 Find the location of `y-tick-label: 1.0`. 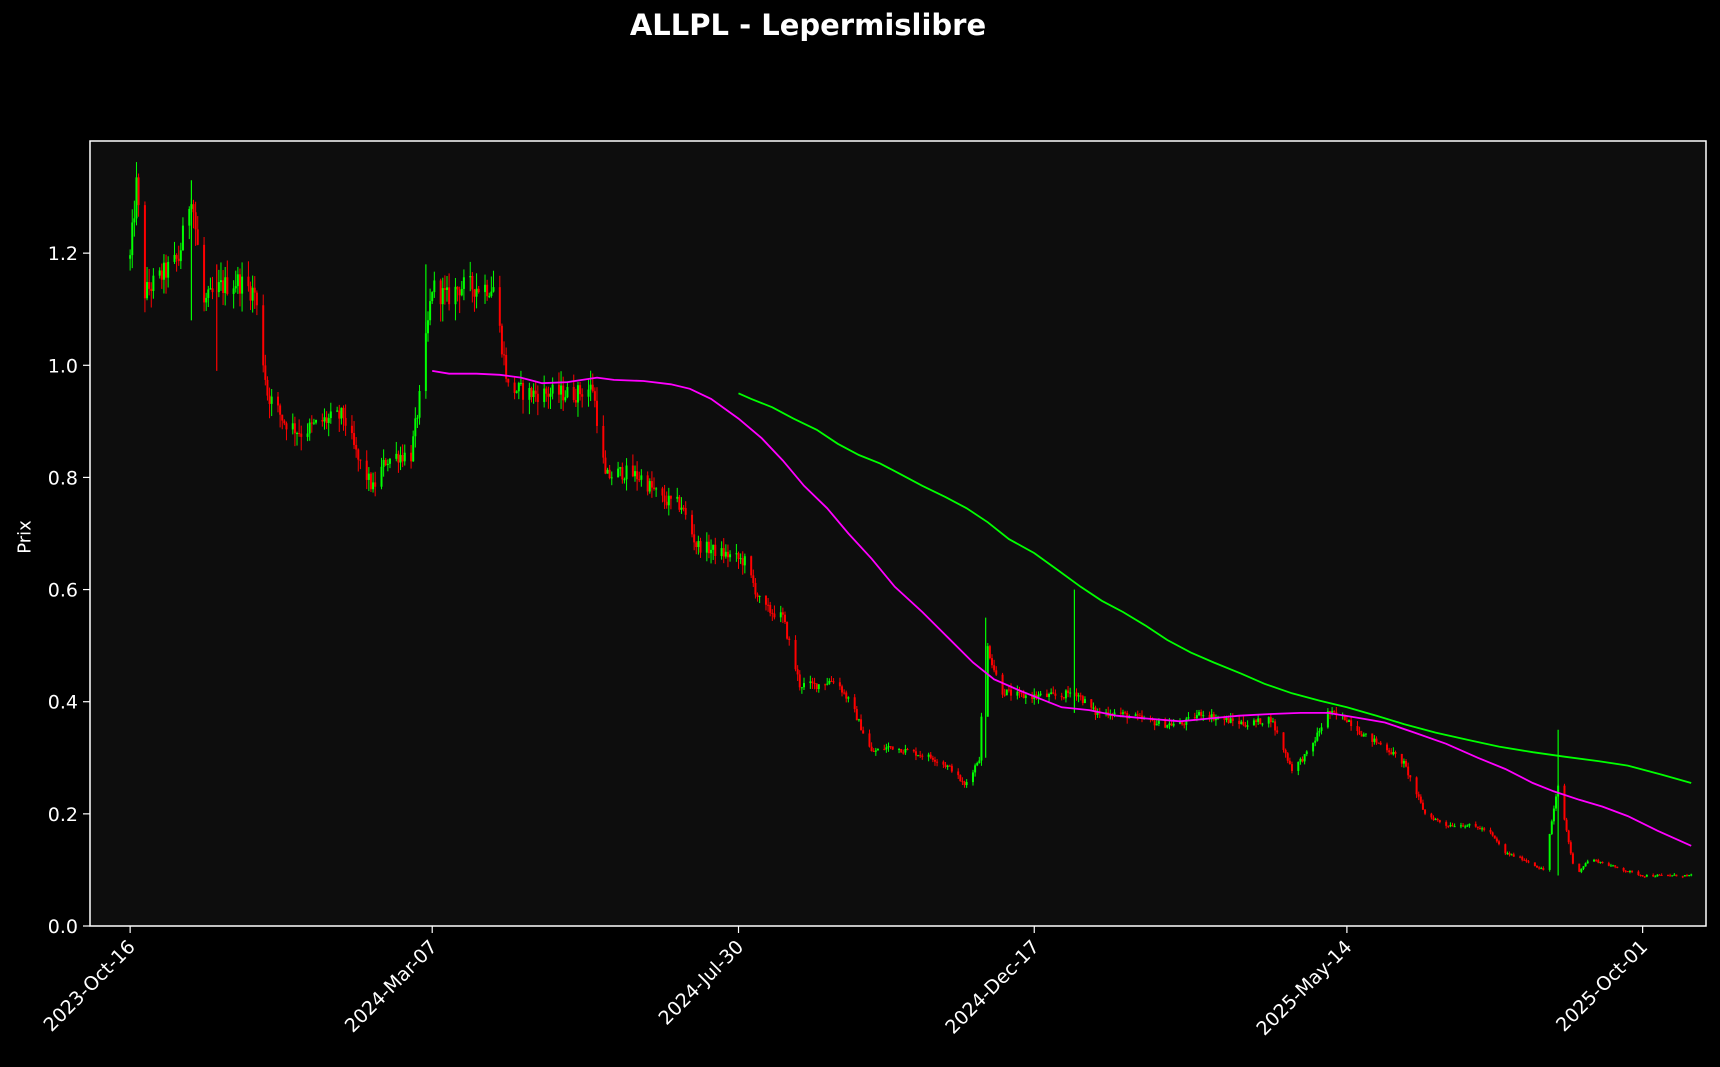

y-tick-label: 1.0 is located at coordinates (63, 366).